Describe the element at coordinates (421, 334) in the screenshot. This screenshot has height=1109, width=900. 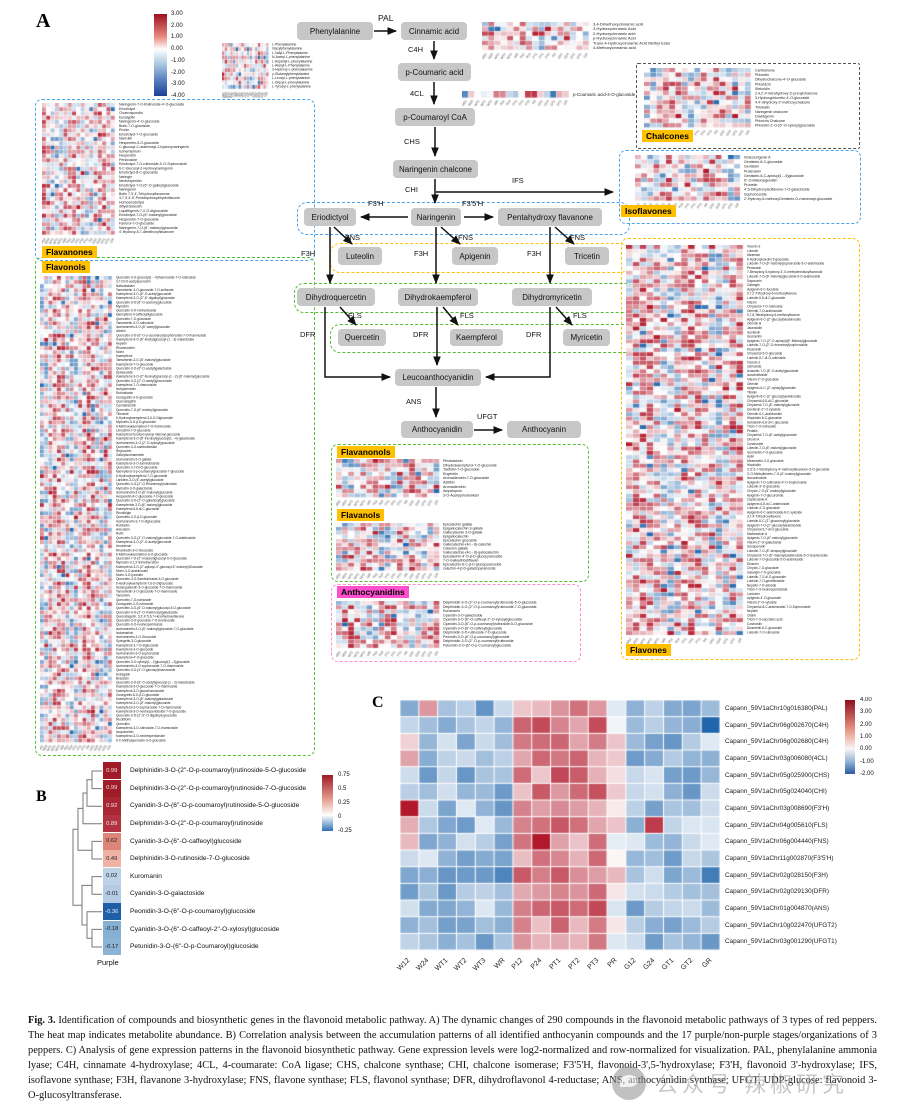
I see `enzyme-dfr-2: DFR` at that location.